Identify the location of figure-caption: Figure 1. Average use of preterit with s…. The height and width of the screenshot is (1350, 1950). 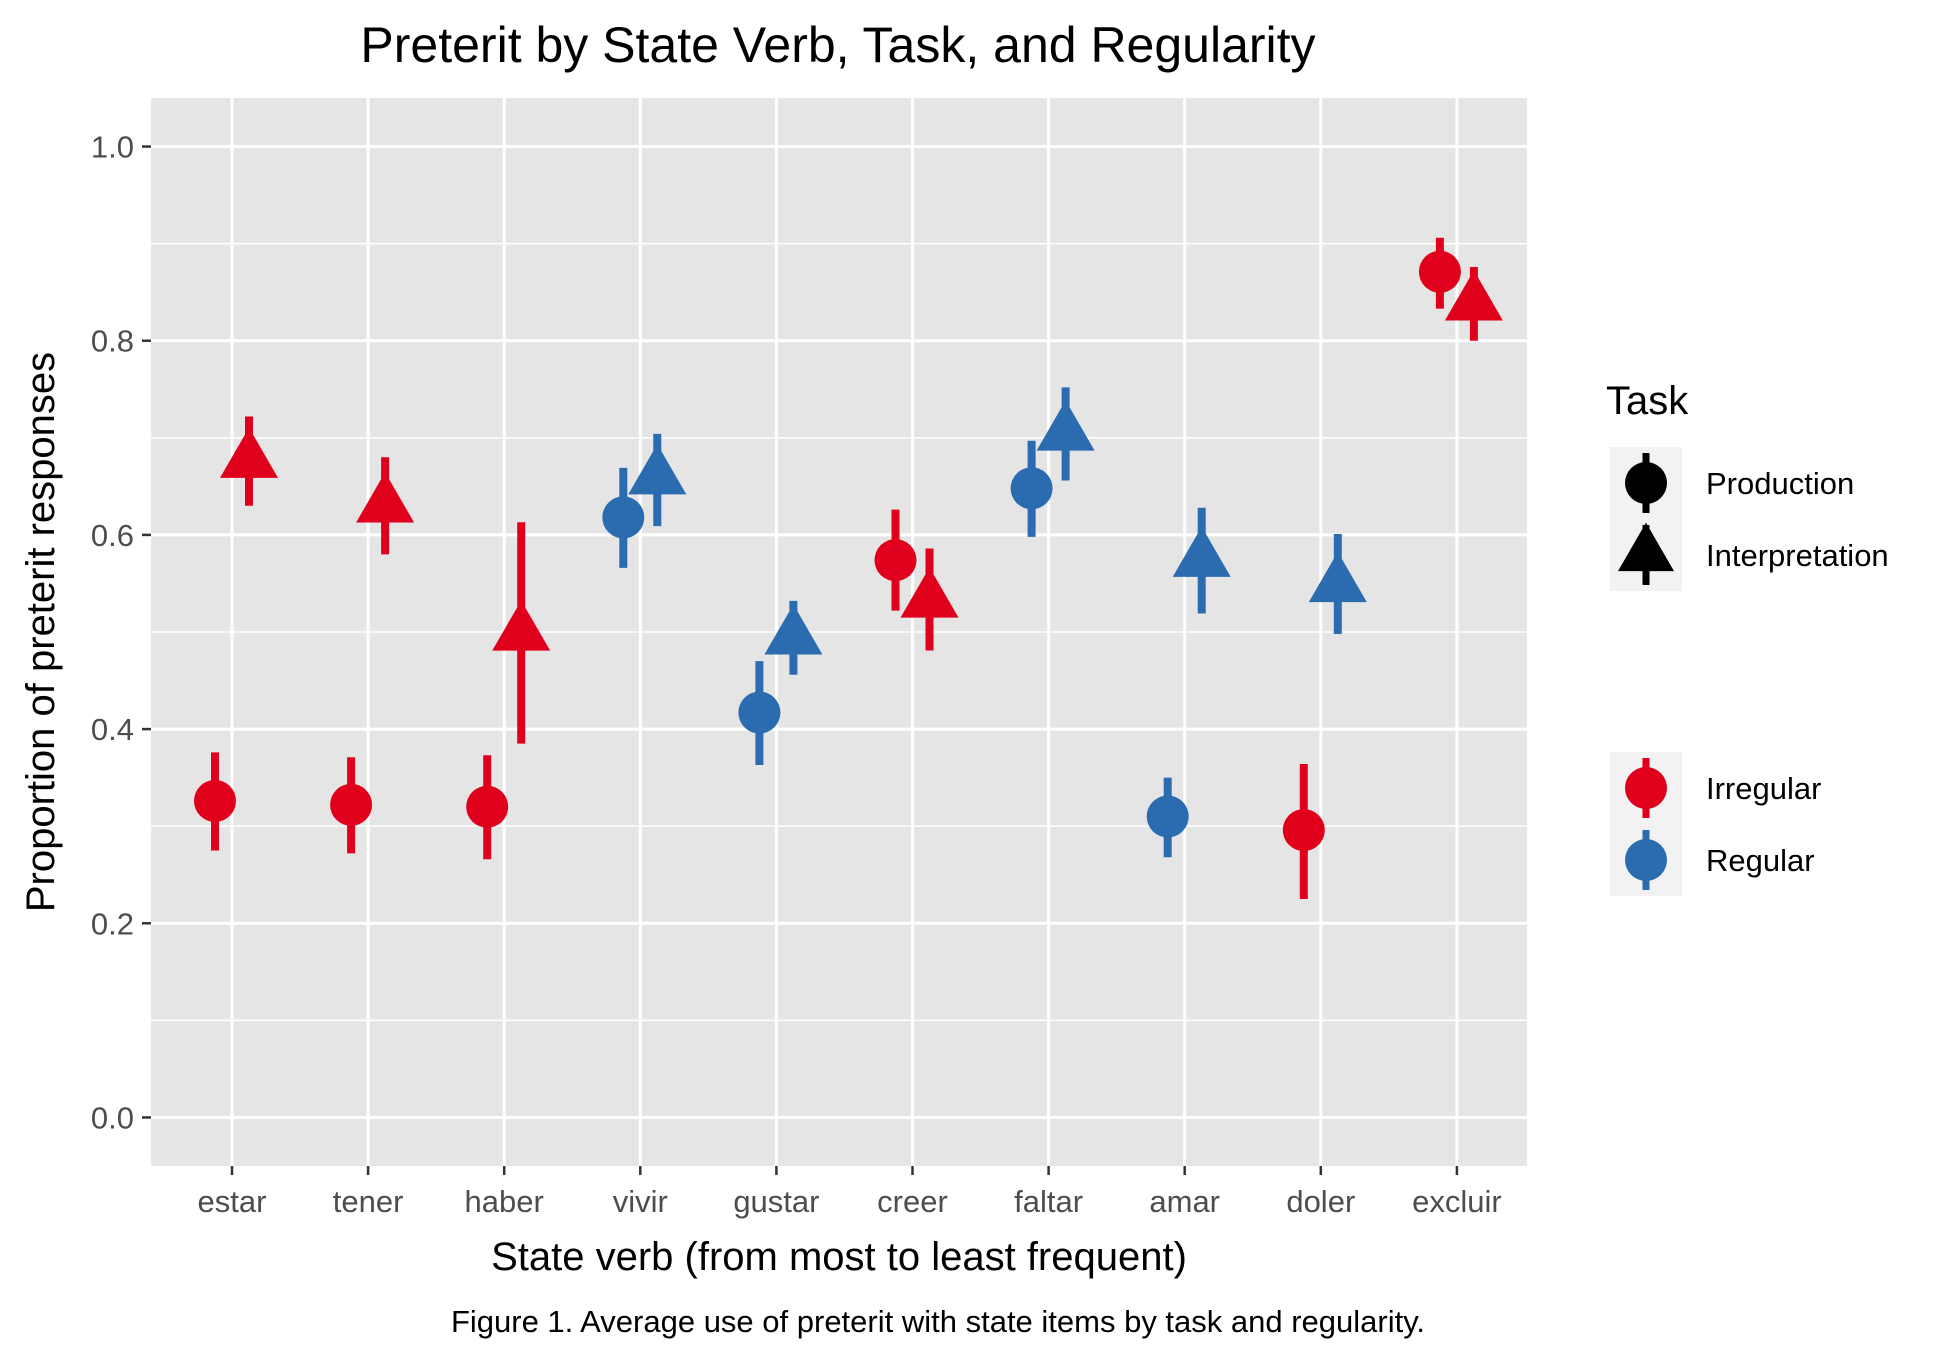
(938, 1321).